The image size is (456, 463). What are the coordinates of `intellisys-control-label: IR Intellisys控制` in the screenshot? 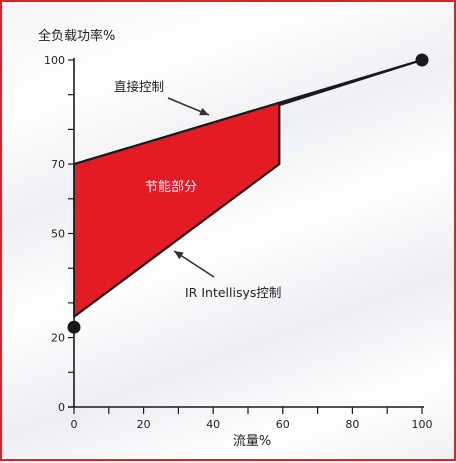 It's located at (233, 292).